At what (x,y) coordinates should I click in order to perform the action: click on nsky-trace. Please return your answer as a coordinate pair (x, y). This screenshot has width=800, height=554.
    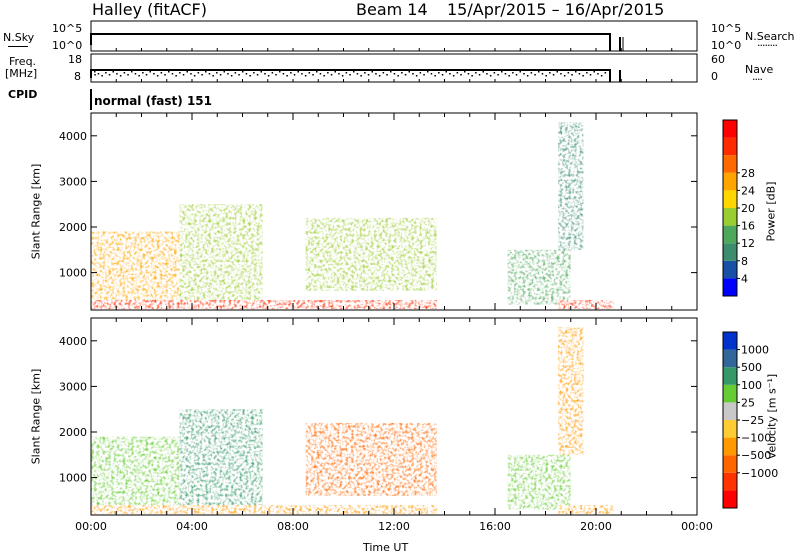
    Looking at the image, I should click on (350, 42).